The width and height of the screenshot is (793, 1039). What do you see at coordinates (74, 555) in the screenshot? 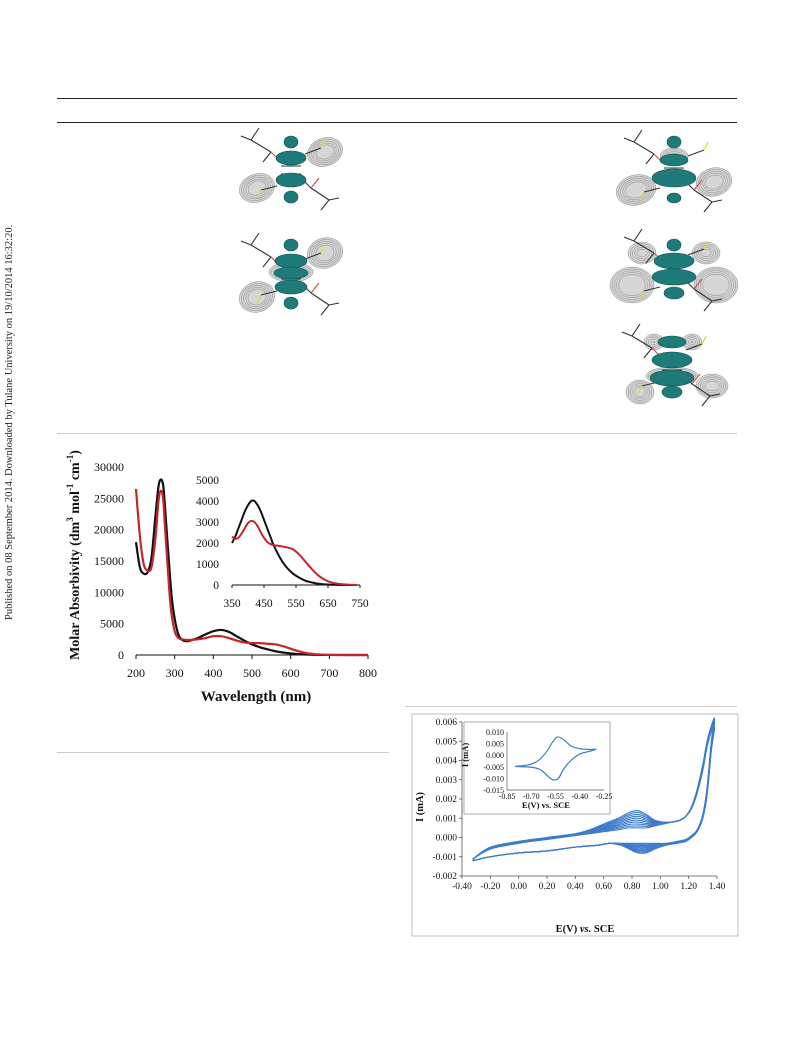
I see `uv-y-axis-label: Molar Absorbivity (dm3 mol-1 cm-1)` at bounding box center [74, 555].